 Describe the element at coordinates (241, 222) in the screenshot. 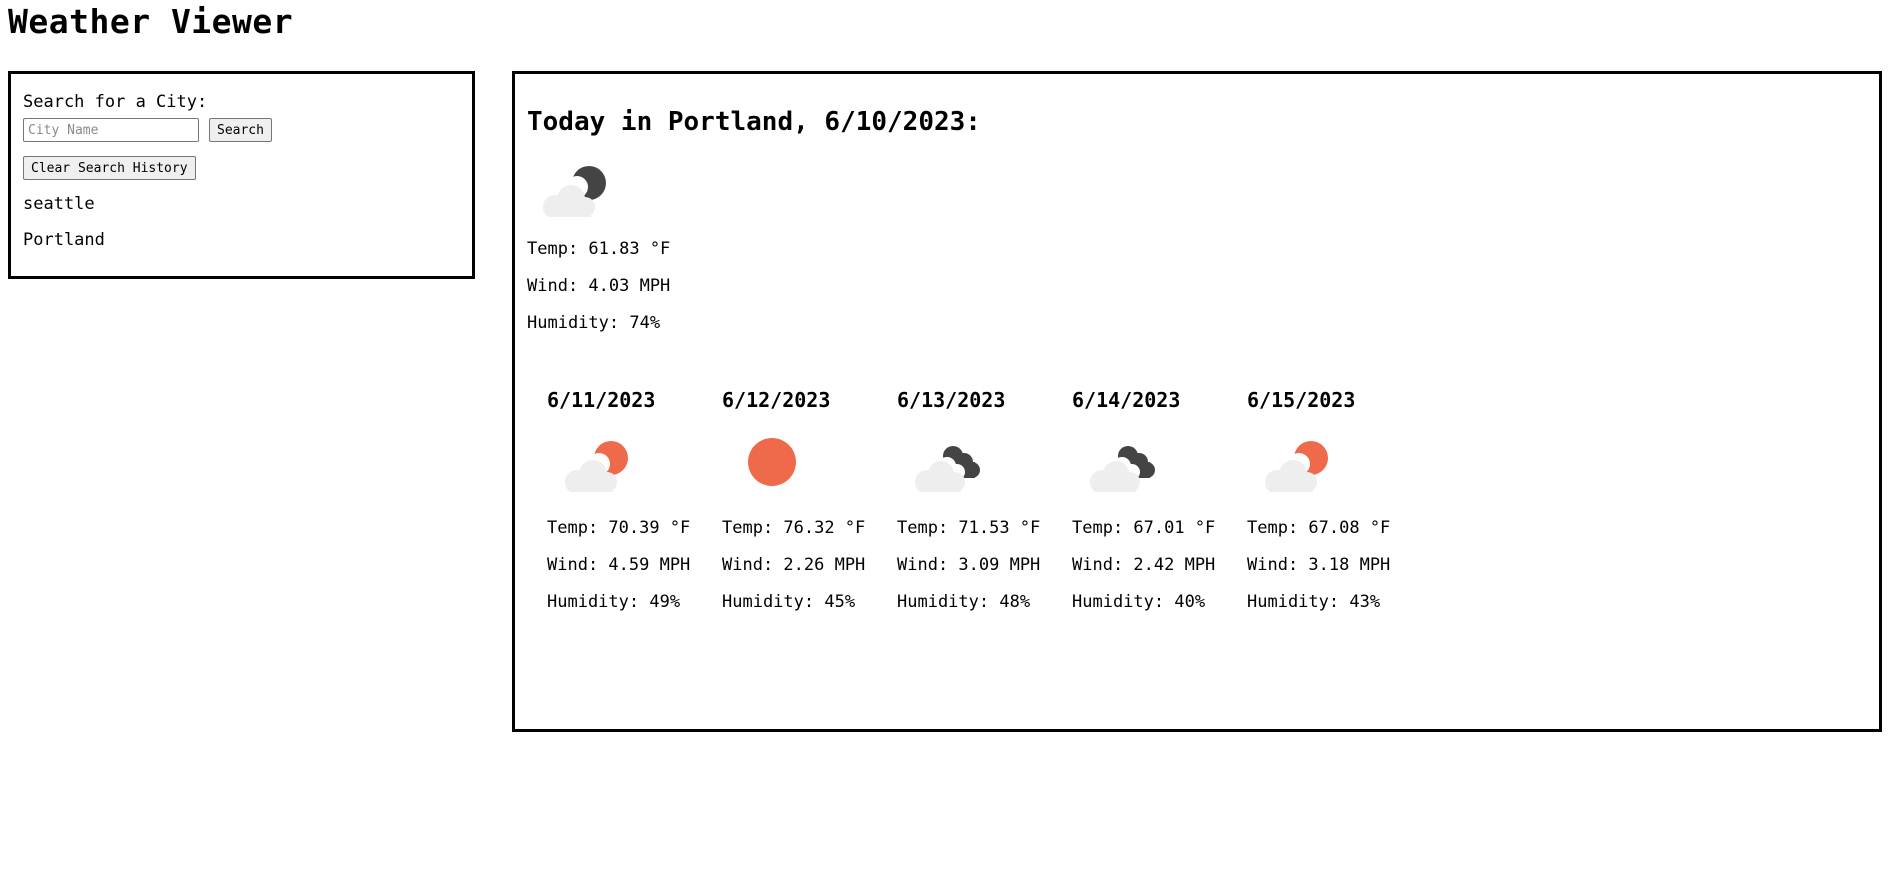

I see `search-history-list: seattle Portland` at that location.